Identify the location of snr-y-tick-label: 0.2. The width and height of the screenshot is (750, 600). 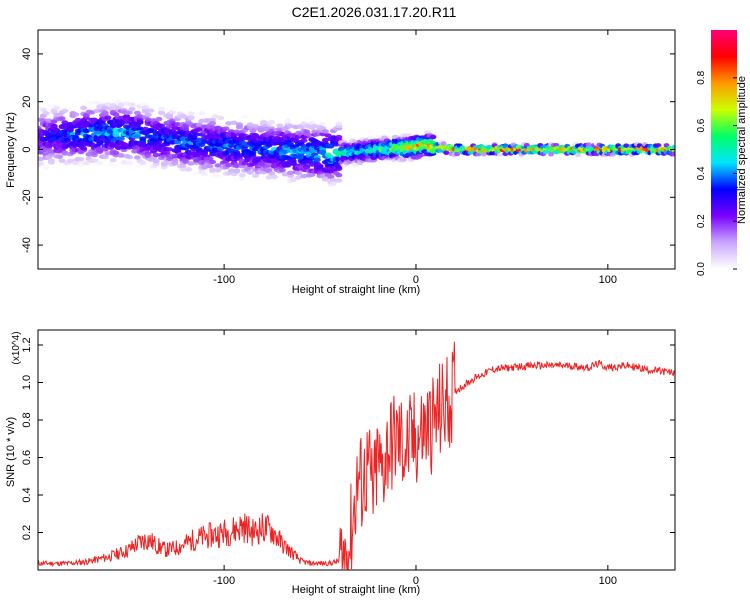
(27, 532).